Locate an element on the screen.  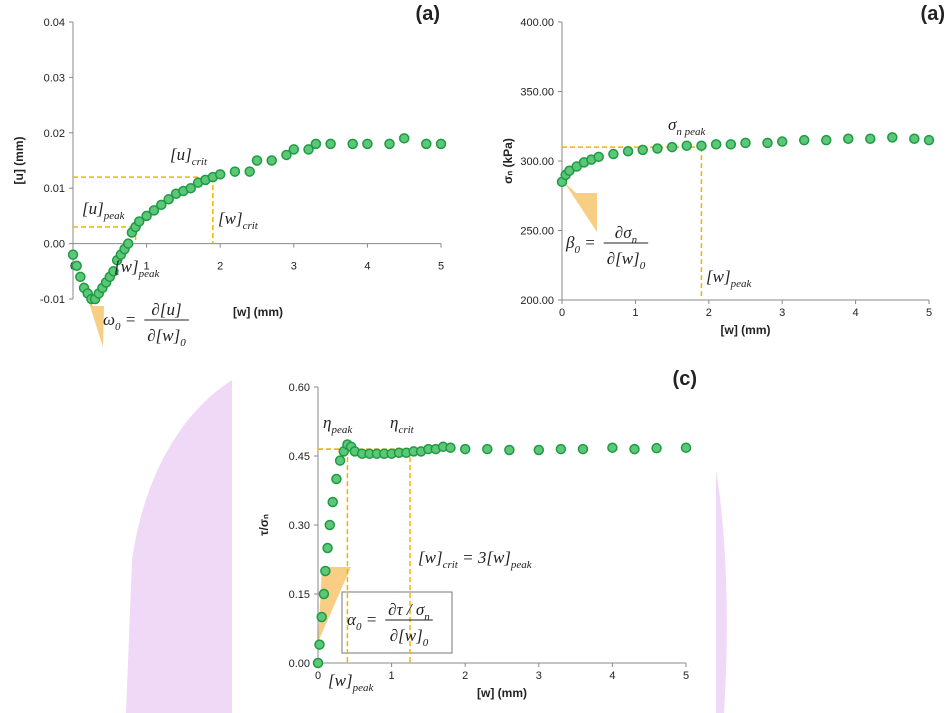
annotation: ηcrit is located at coordinates (402, 424).